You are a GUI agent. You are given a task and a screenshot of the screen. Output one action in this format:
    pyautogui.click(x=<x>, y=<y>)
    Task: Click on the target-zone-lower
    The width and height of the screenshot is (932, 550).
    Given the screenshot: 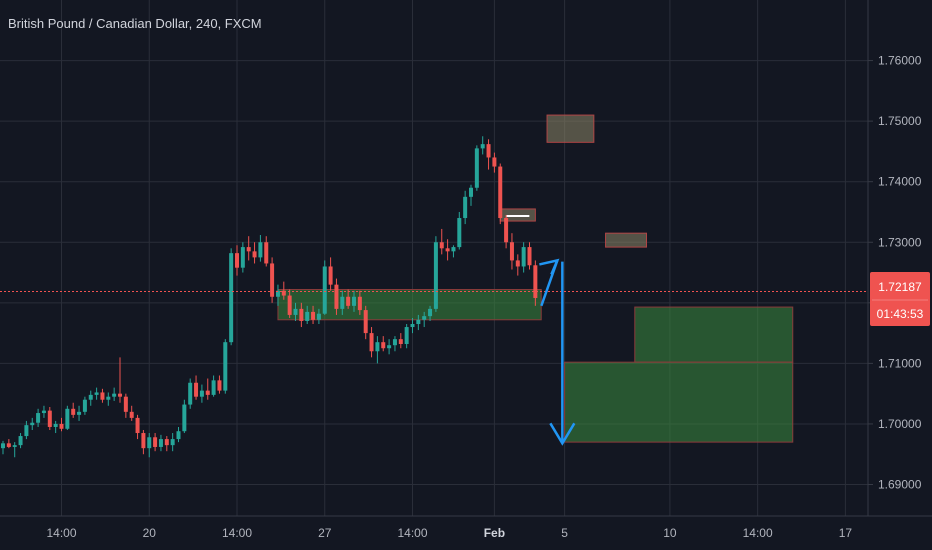 What is the action you would take?
    pyautogui.click(x=679, y=402)
    